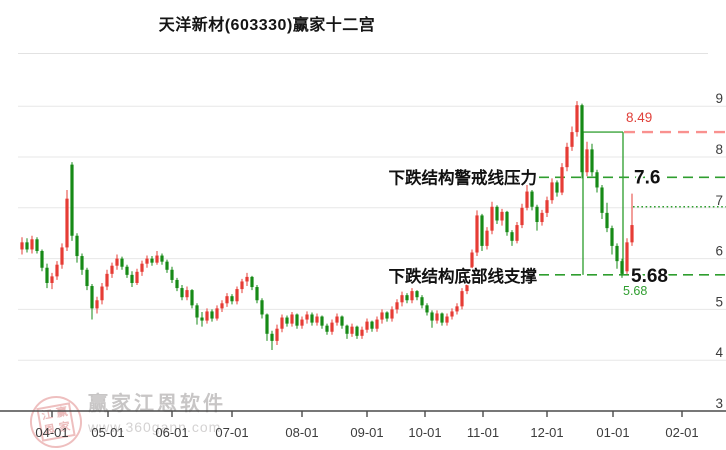  What do you see at coordinates (719, 200) in the screenshot?
I see `y-tick-label: 7` at bounding box center [719, 200].